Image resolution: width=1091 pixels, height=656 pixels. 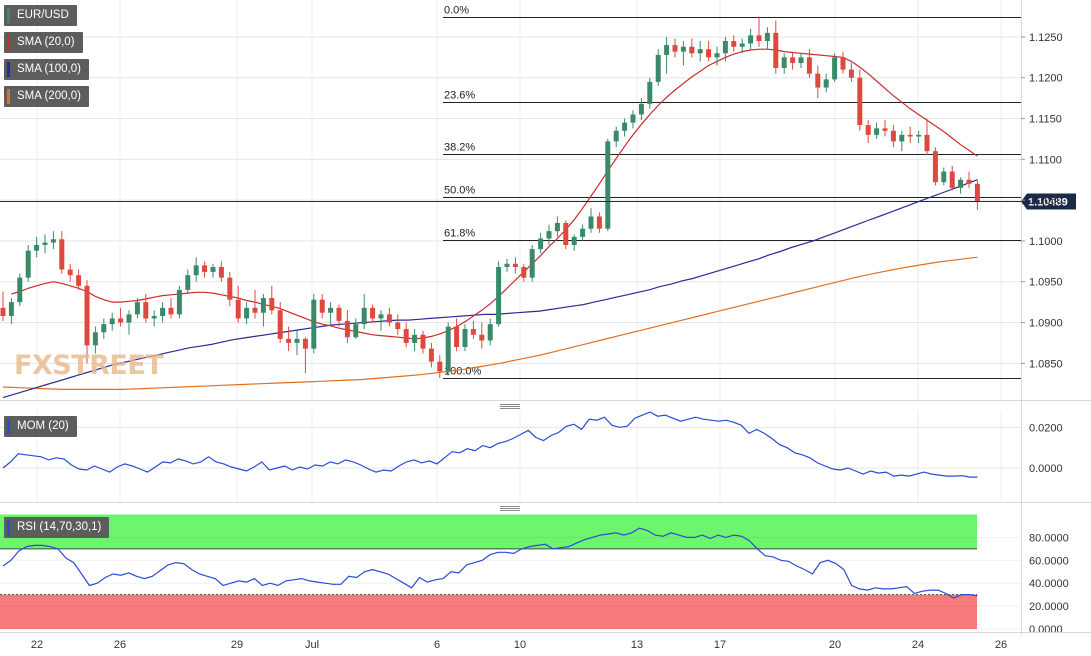 I want to click on current-price-label: 1.10489, so click(x=1048, y=203).